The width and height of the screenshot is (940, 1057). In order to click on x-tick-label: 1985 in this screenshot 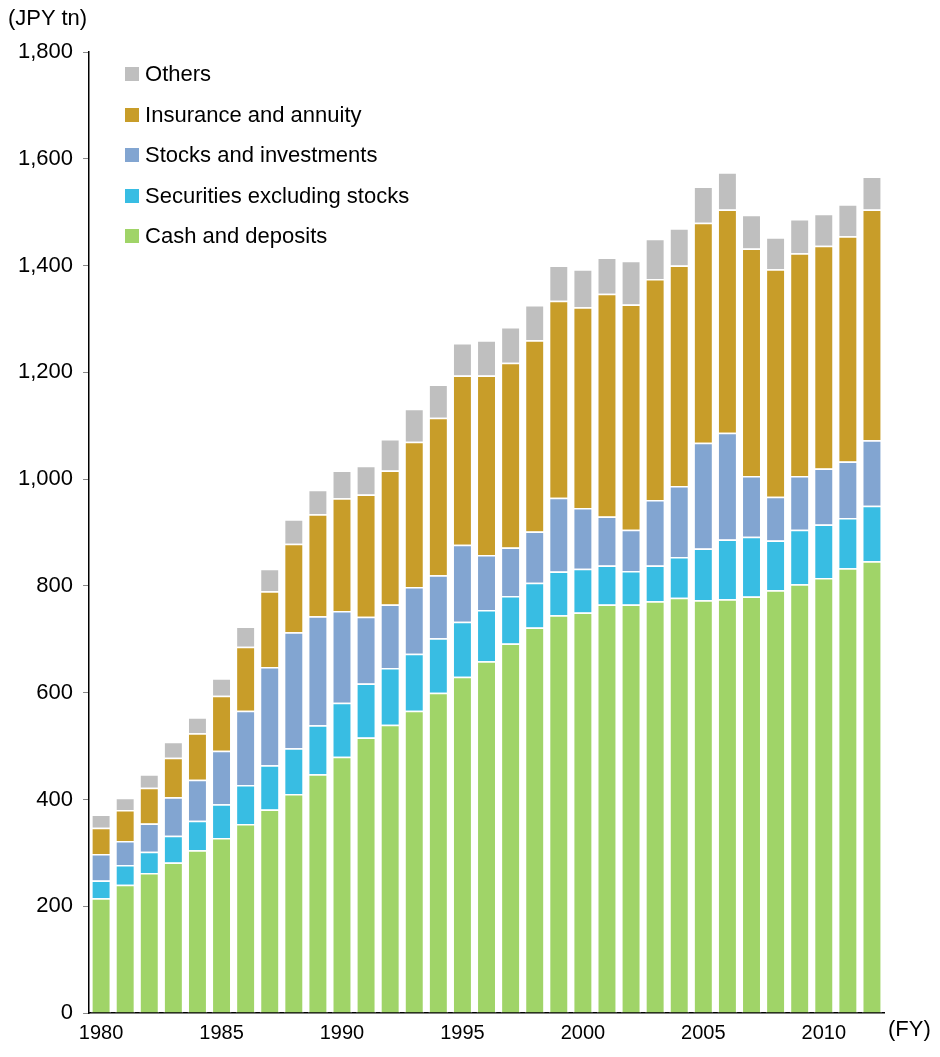, I will do `click(221, 1031)`.